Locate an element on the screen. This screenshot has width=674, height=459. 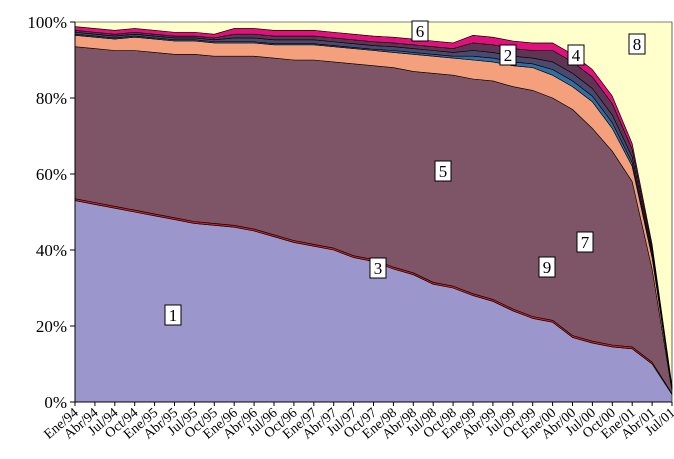
y-tick-label: 40% is located at coordinates (51, 250).